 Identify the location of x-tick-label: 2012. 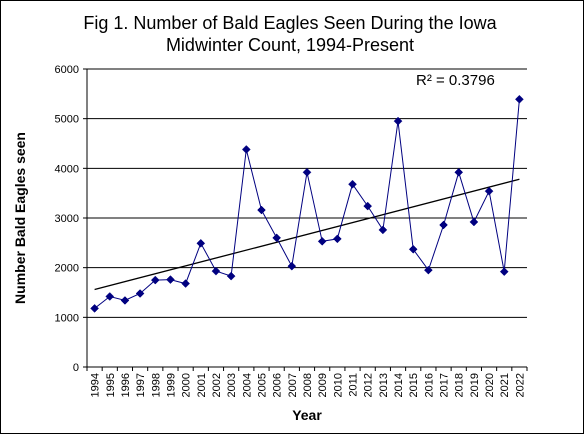
(369, 385).